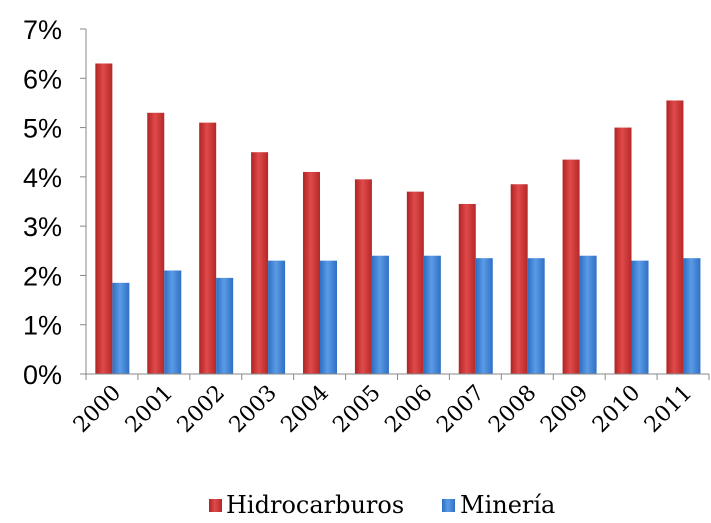 Image resolution: width=711 pixels, height=523 pixels. Describe the element at coordinates (329, 317) in the screenshot. I see `bar-mineria-2004` at that location.